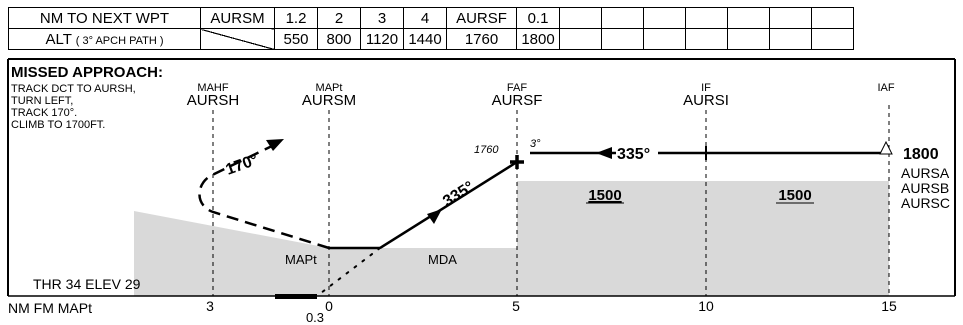 Image resolution: width=963 pixels, height=325 pixels. I want to click on missed-approach-title: MISSED APPROACH:, so click(87, 72).